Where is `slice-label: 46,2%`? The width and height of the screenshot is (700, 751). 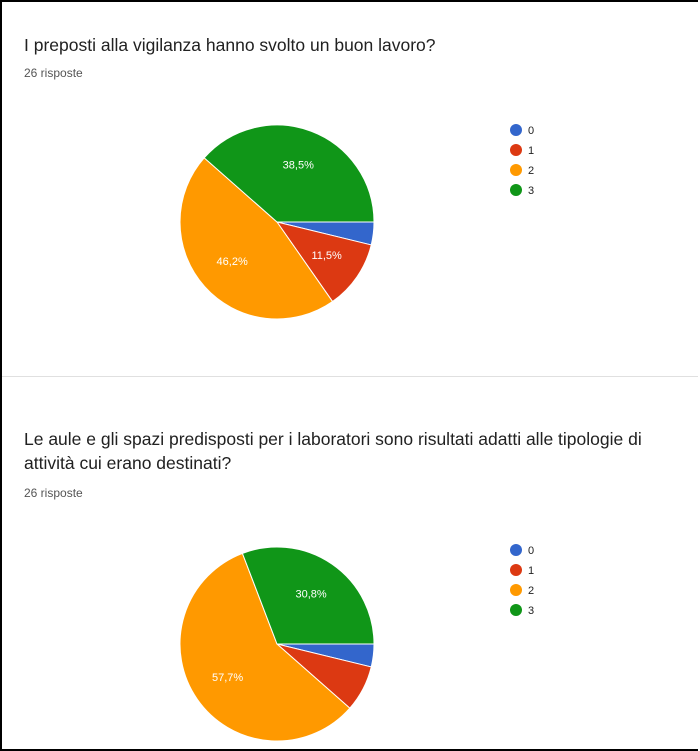 slice-label: 46,2% is located at coordinates (232, 262).